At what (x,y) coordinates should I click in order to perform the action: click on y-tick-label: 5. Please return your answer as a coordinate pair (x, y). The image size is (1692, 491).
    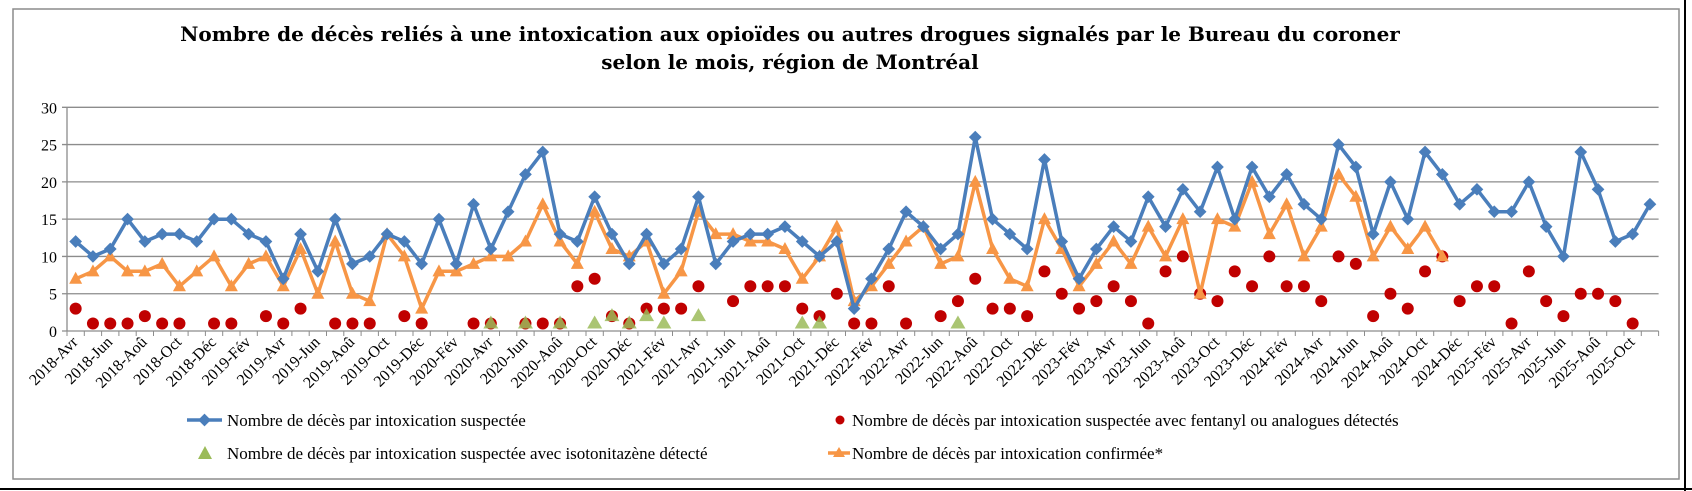
    Looking at the image, I should click on (53, 295).